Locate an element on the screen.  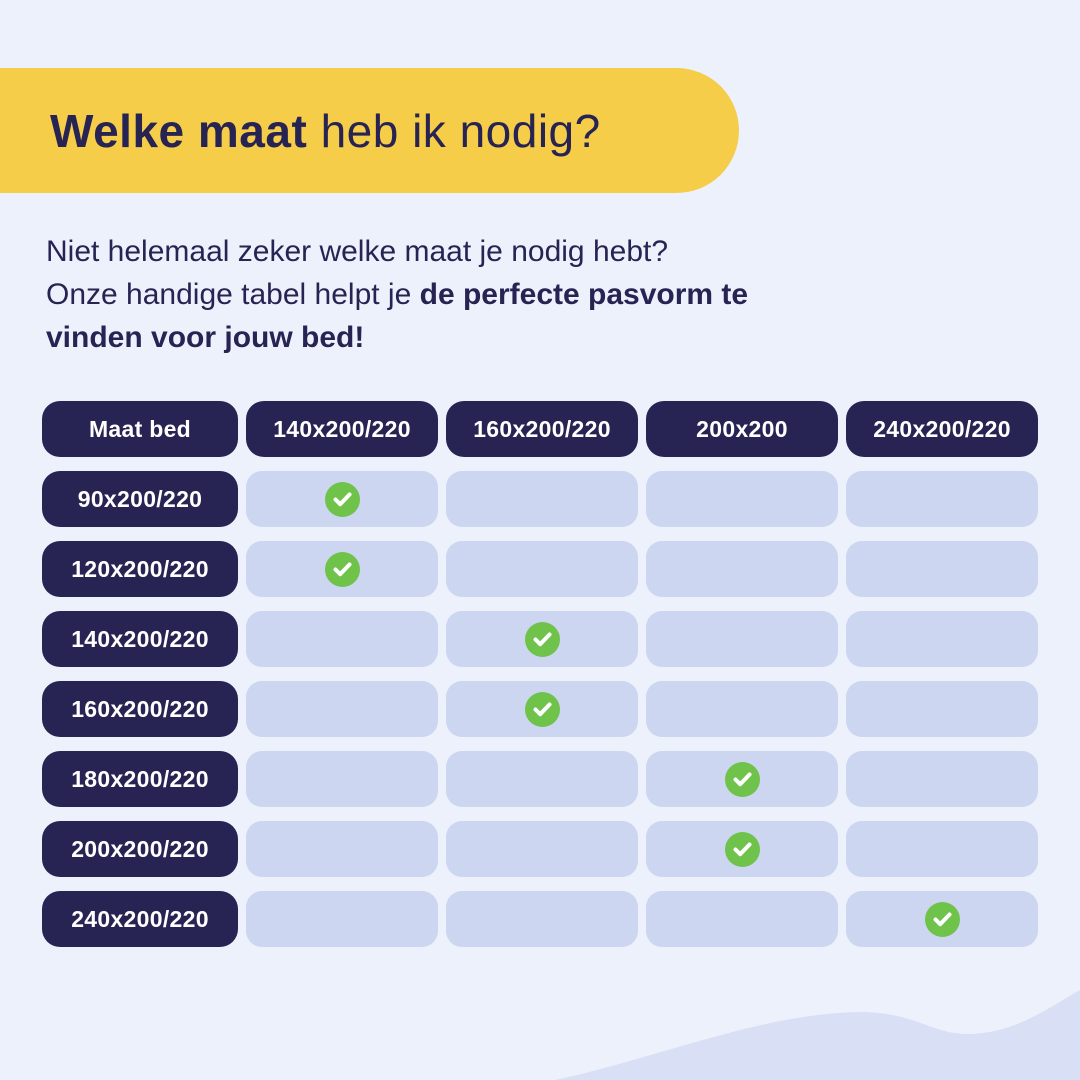
table-row: 200x200/220 is located at coordinates (540, 849).